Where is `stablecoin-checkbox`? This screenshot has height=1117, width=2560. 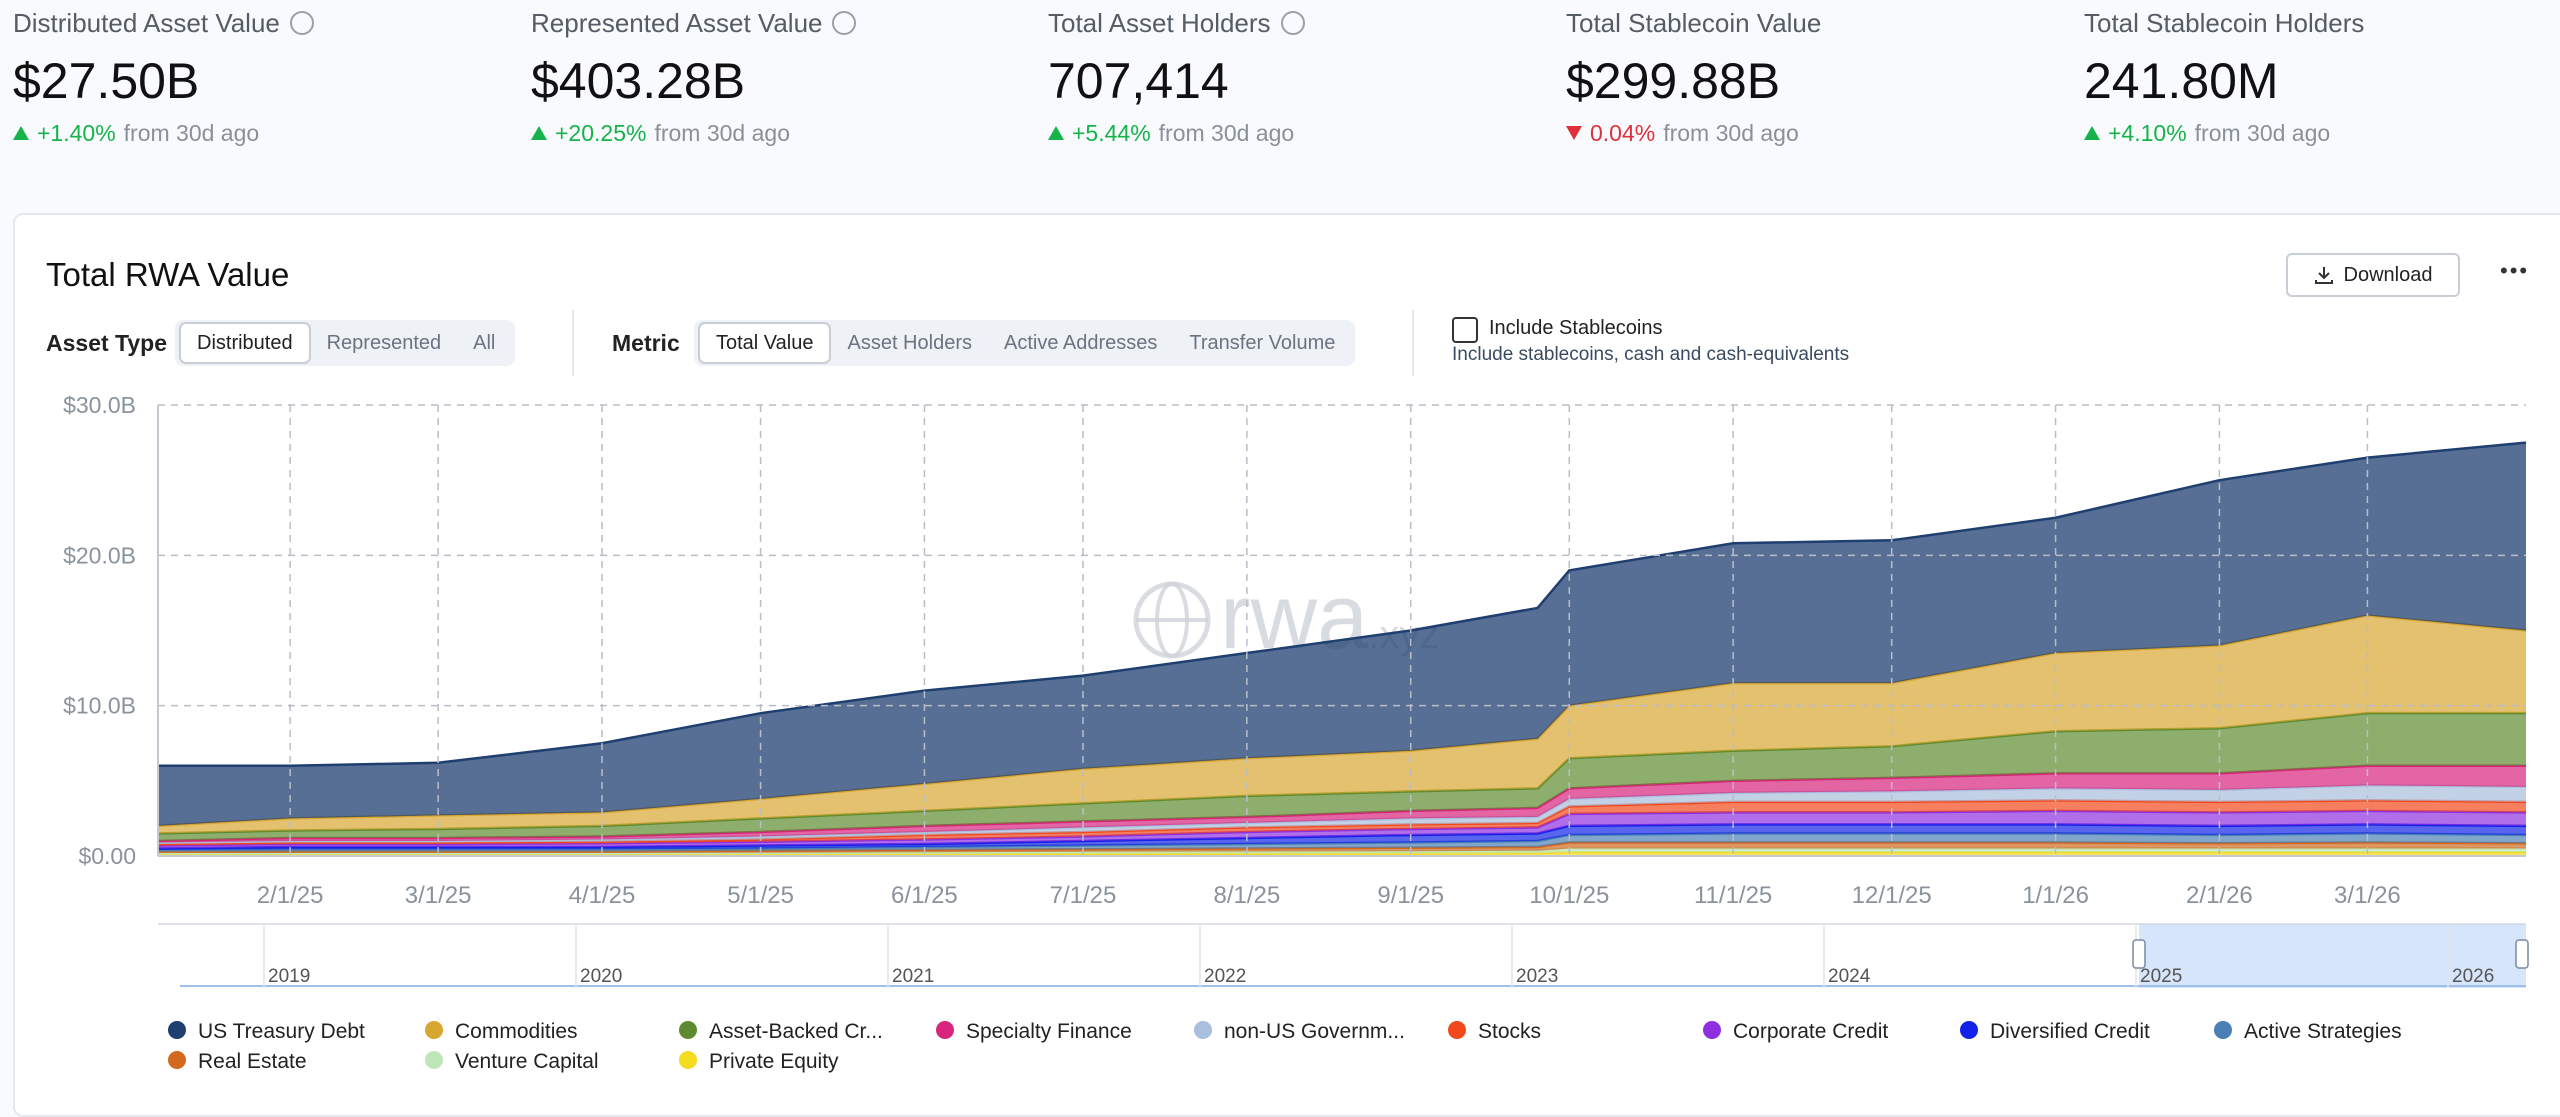
stablecoin-checkbox is located at coordinates (1465, 330).